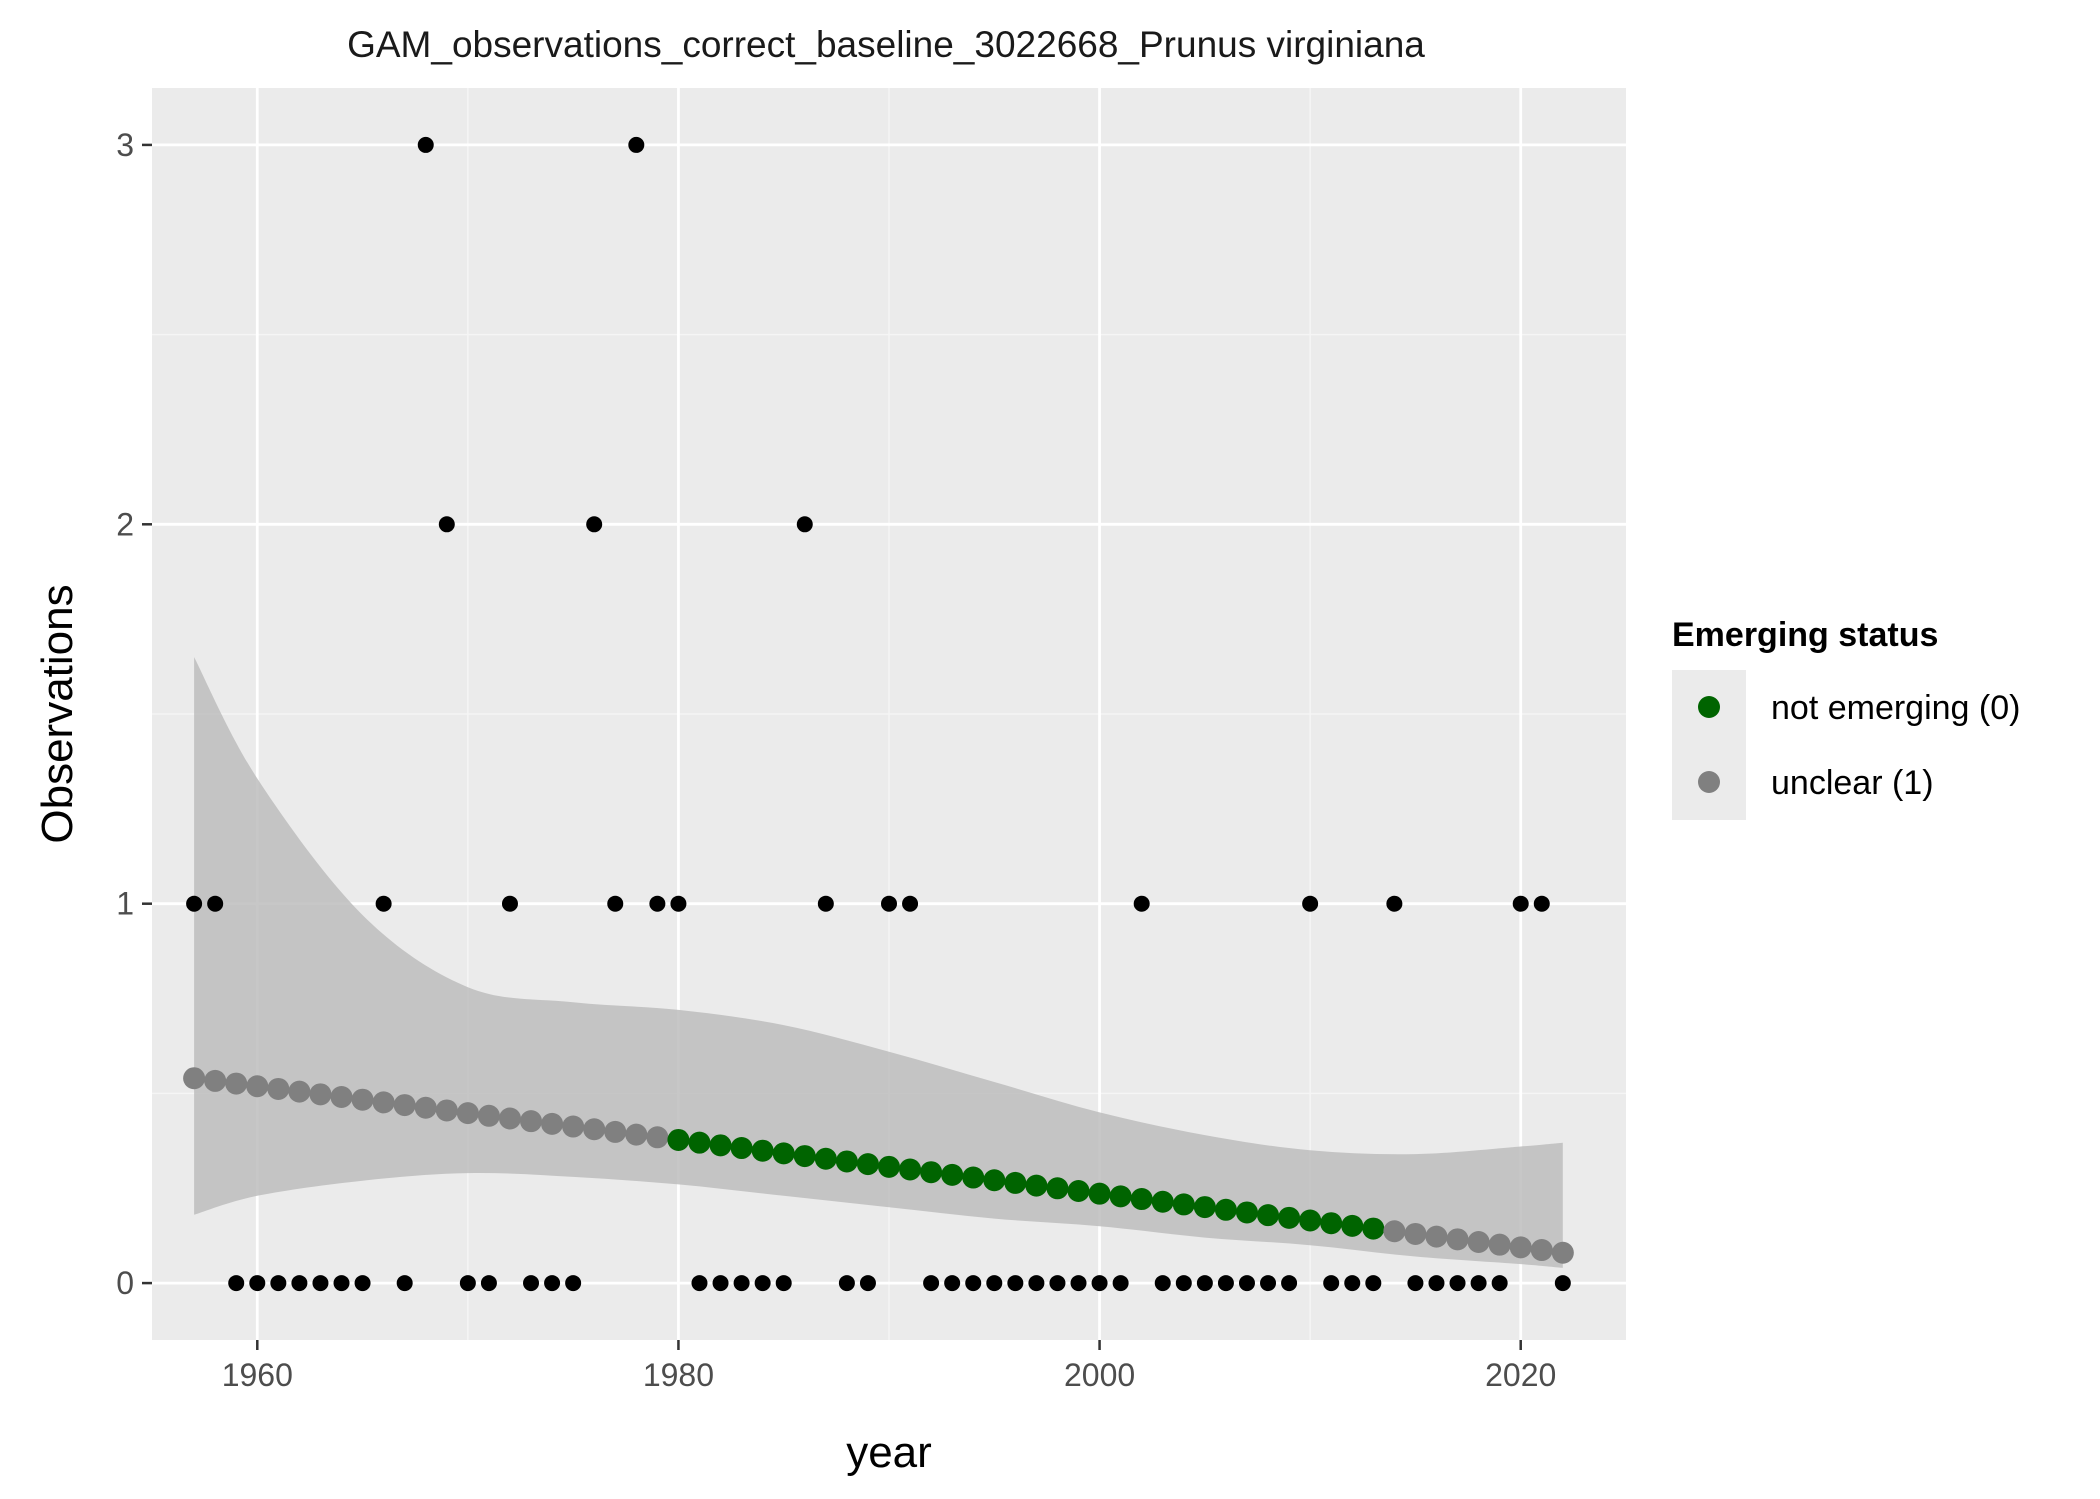 The width and height of the screenshot is (2100, 1499). I want to click on legend-label-unclear: unclear (1), so click(1852, 783).